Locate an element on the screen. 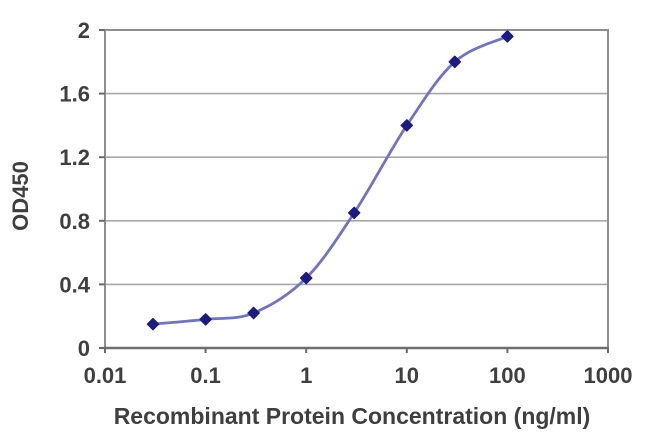 The height and width of the screenshot is (433, 650). x-tick-label: 10 is located at coordinates (407, 375).